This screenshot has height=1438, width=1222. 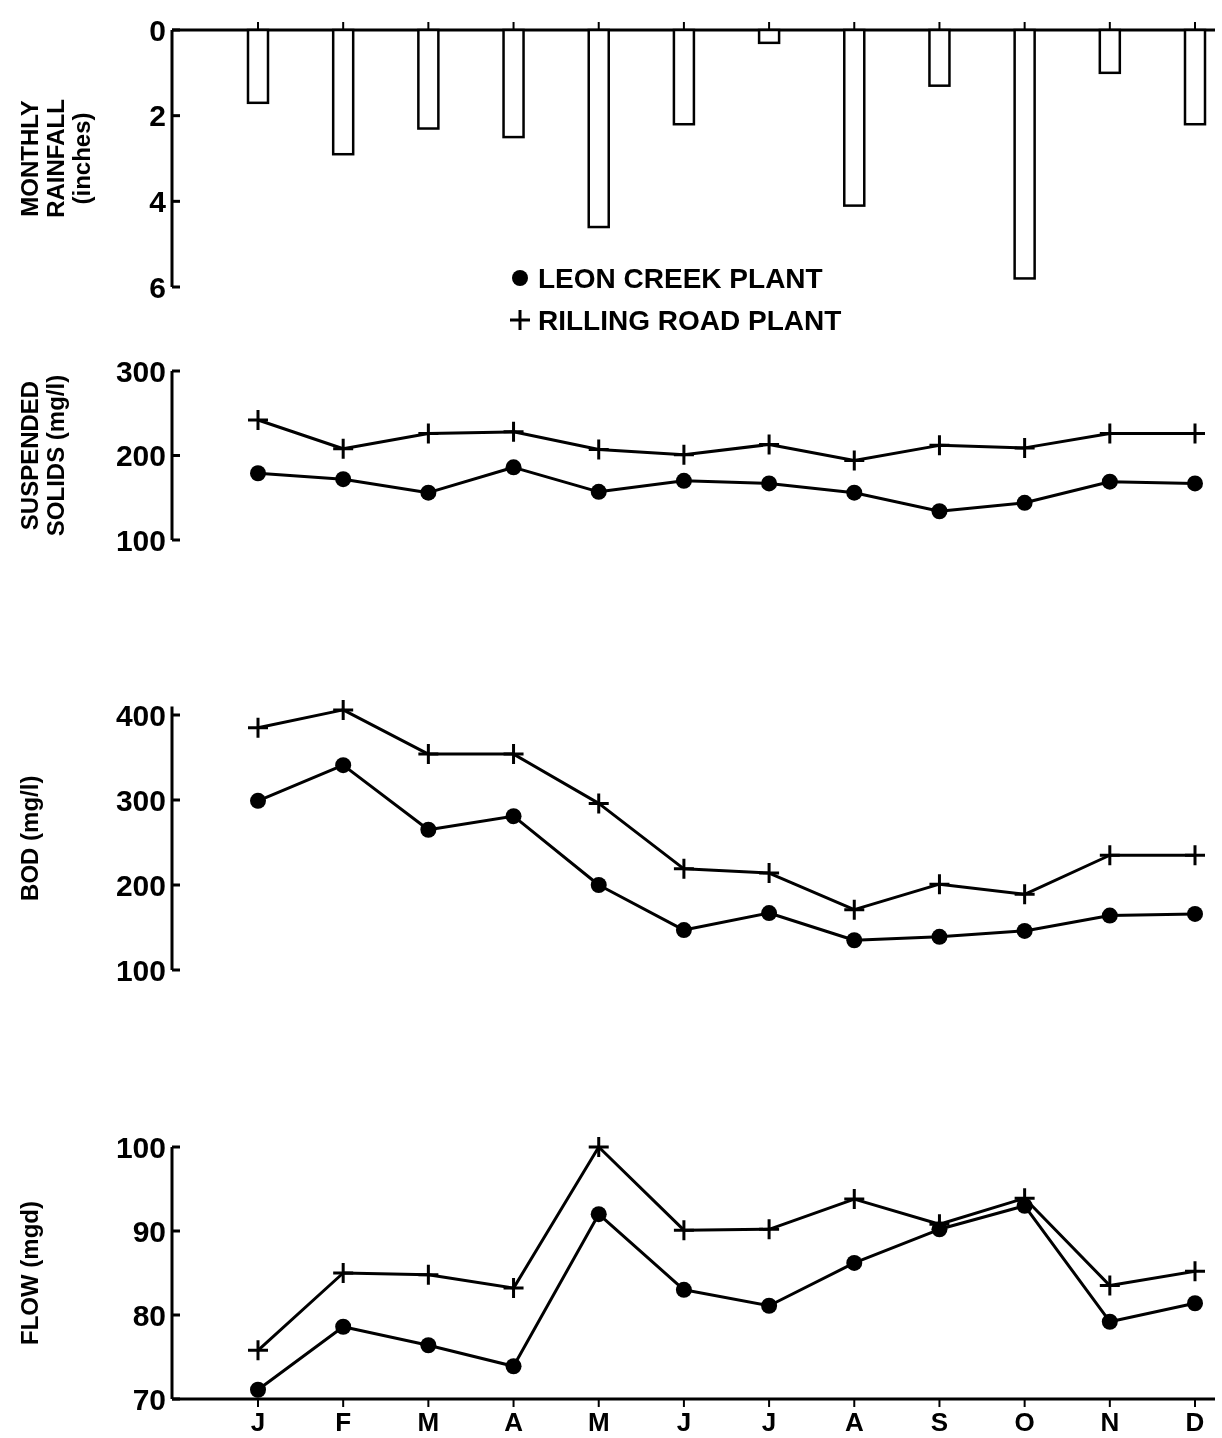 What do you see at coordinates (149, 1315) in the screenshot?
I see `y-tick-label: 80` at bounding box center [149, 1315].